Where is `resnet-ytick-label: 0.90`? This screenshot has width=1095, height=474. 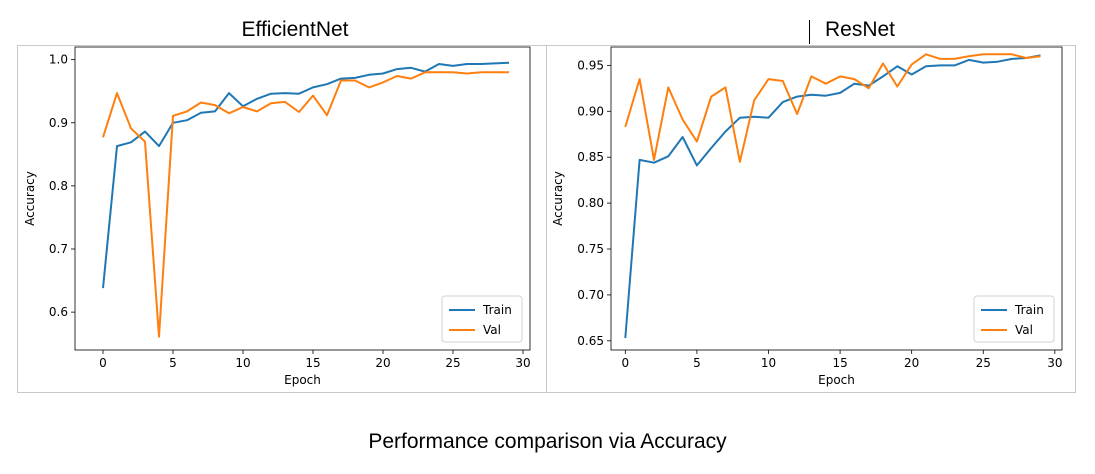 resnet-ytick-label: 0.90 is located at coordinates (590, 111).